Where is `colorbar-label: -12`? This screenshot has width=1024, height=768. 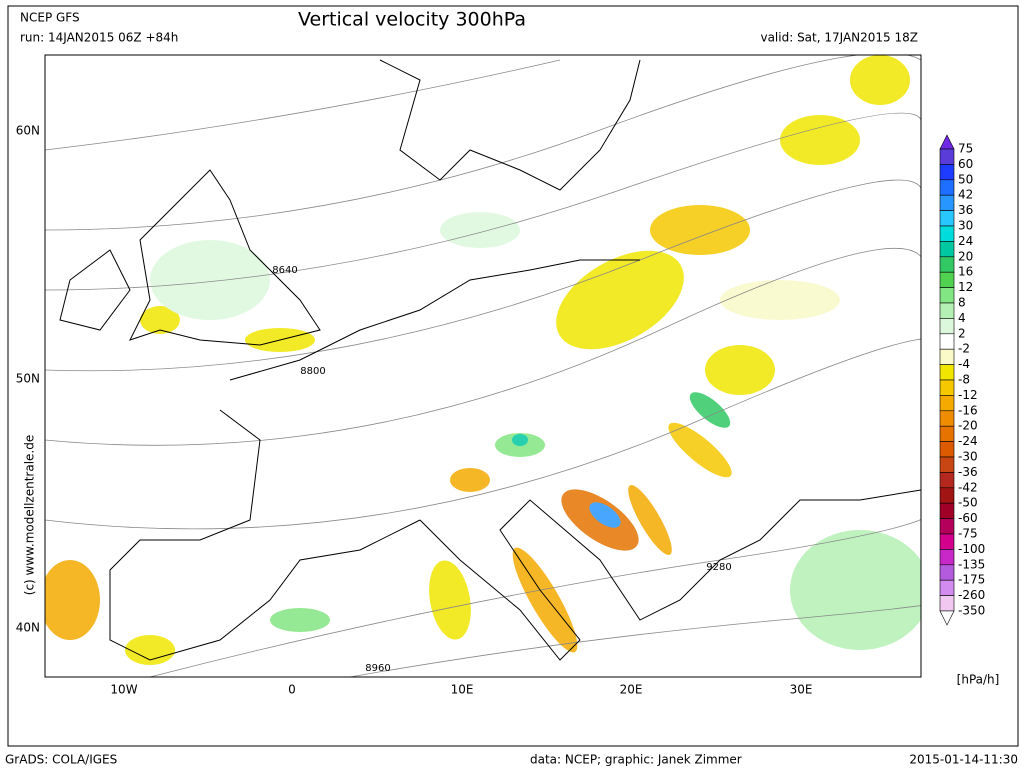 colorbar-label: -12 is located at coordinates (968, 395).